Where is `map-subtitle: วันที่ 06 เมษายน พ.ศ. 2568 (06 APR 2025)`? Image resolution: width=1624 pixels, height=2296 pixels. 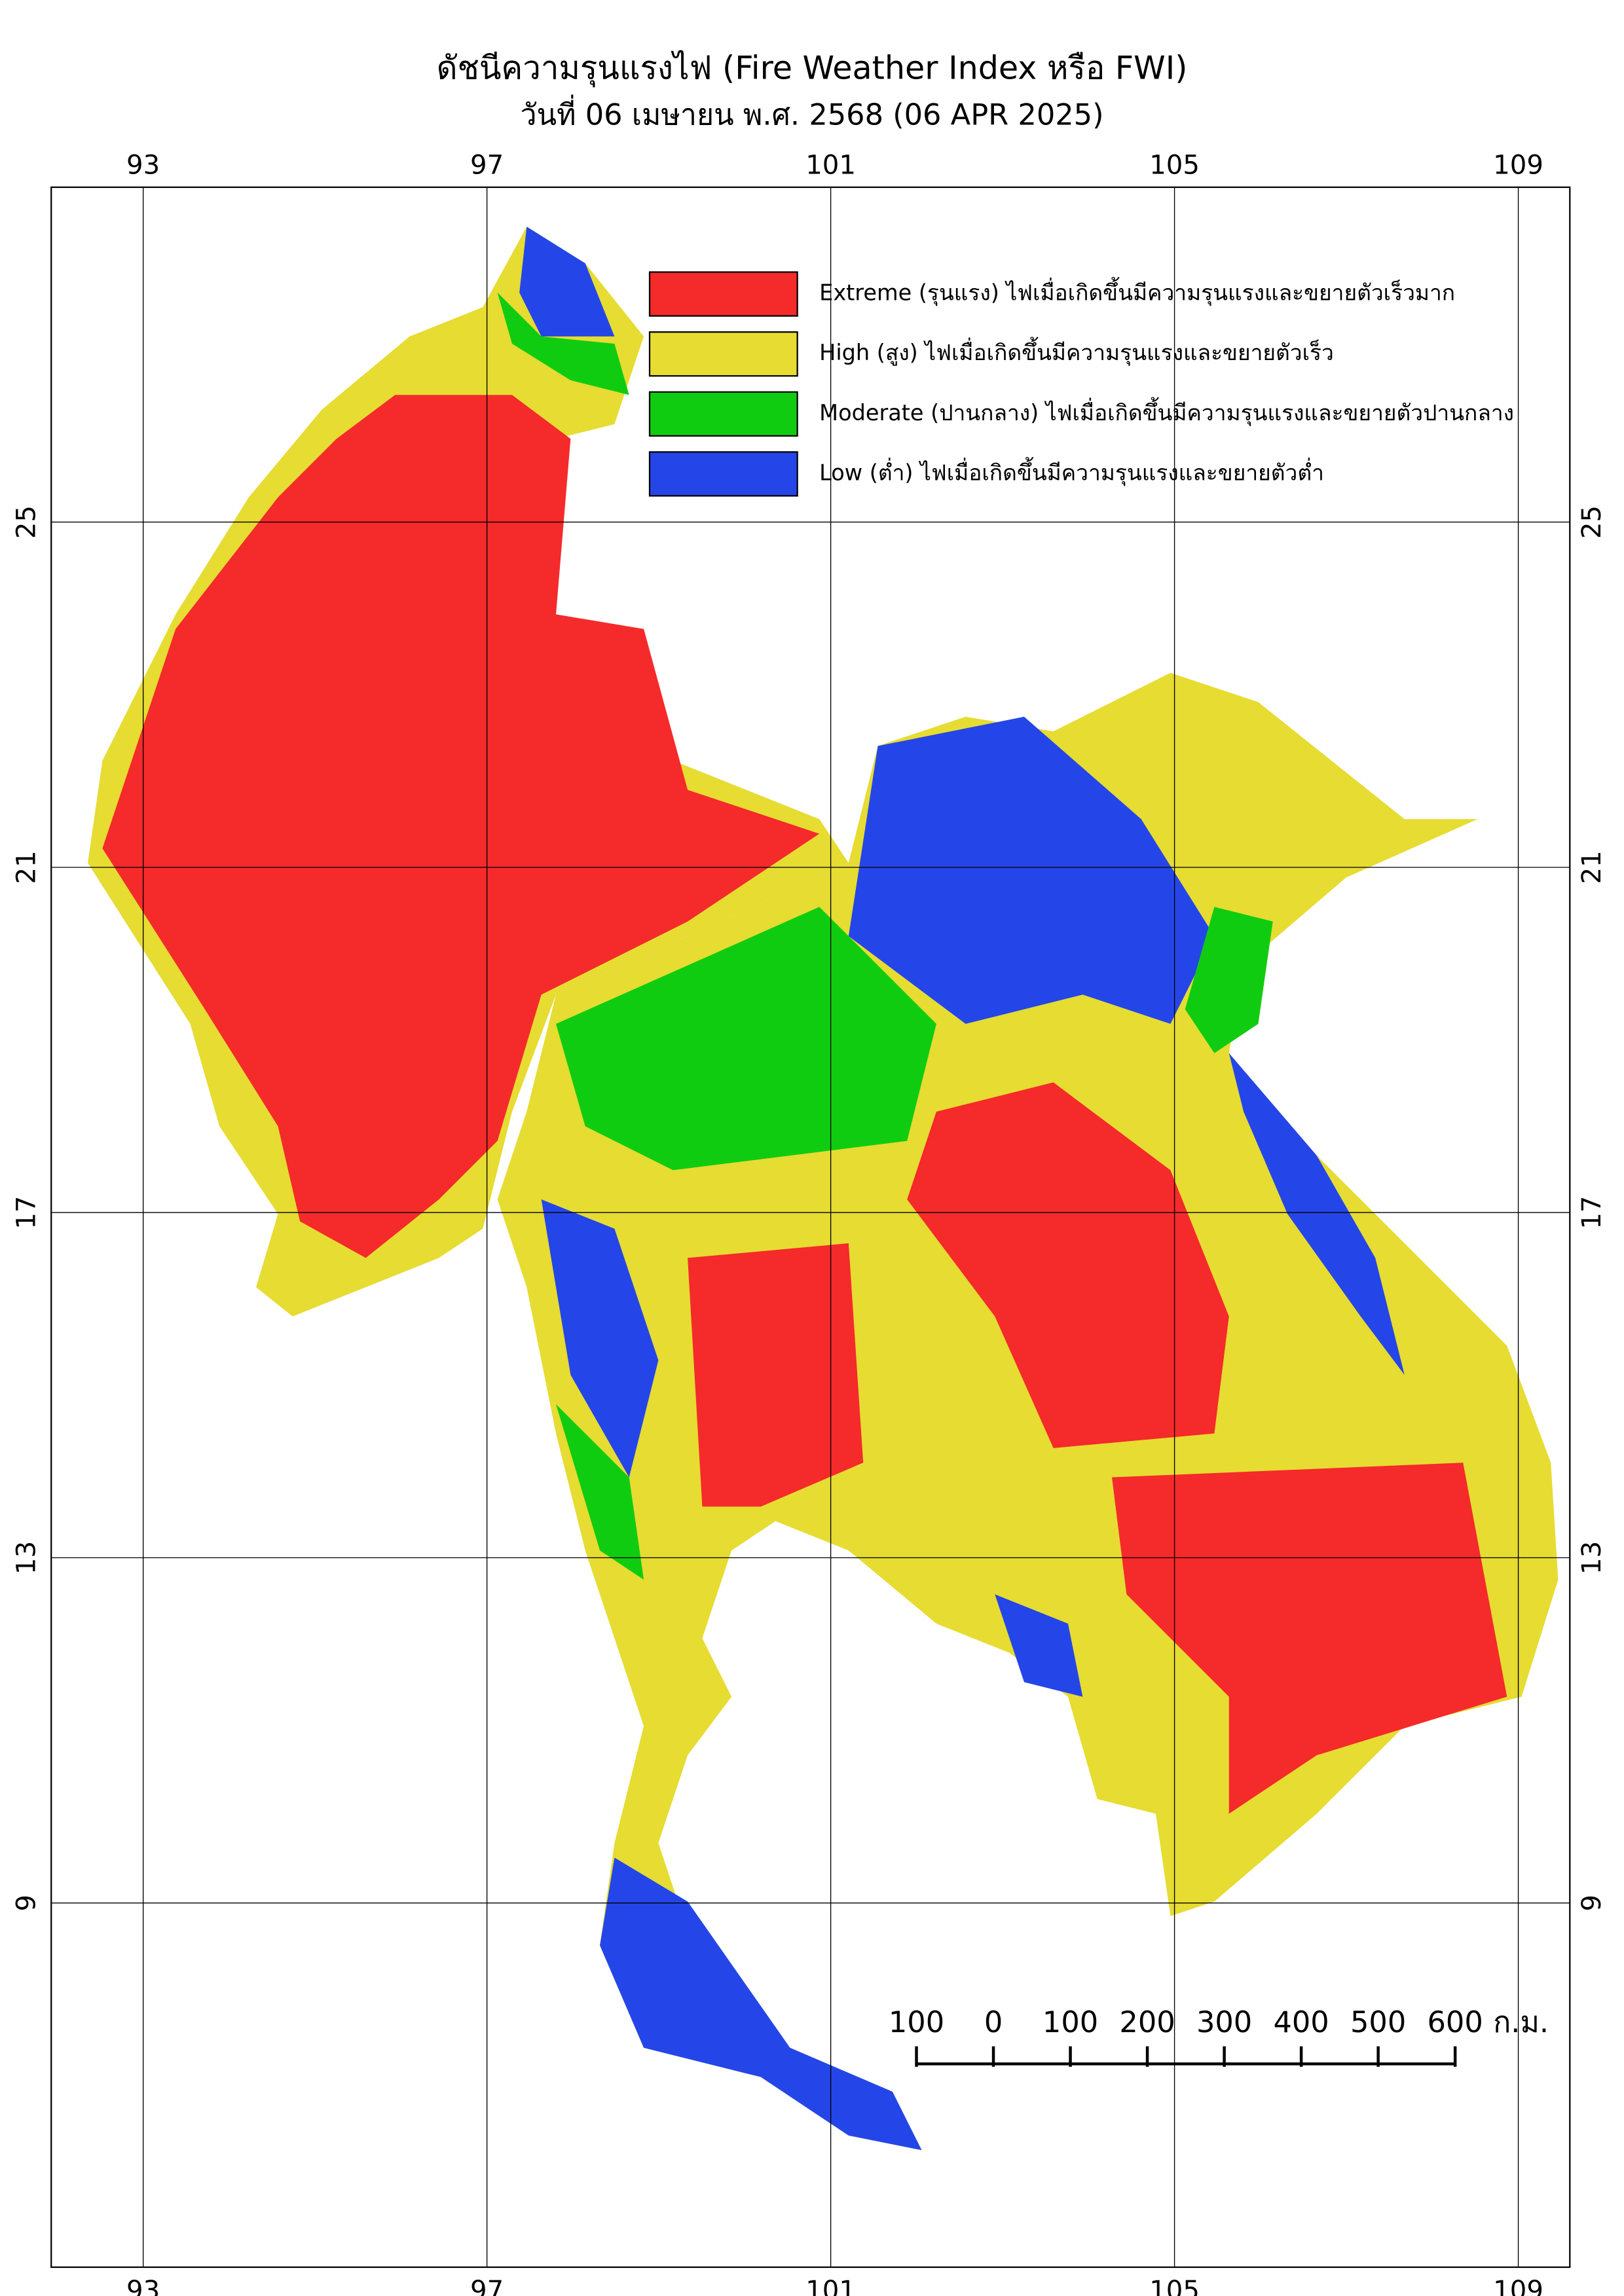
map-subtitle: วันที่ 06 เมษายน พ.ศ. 2568 (06 APR 2025) is located at coordinates (811, 113).